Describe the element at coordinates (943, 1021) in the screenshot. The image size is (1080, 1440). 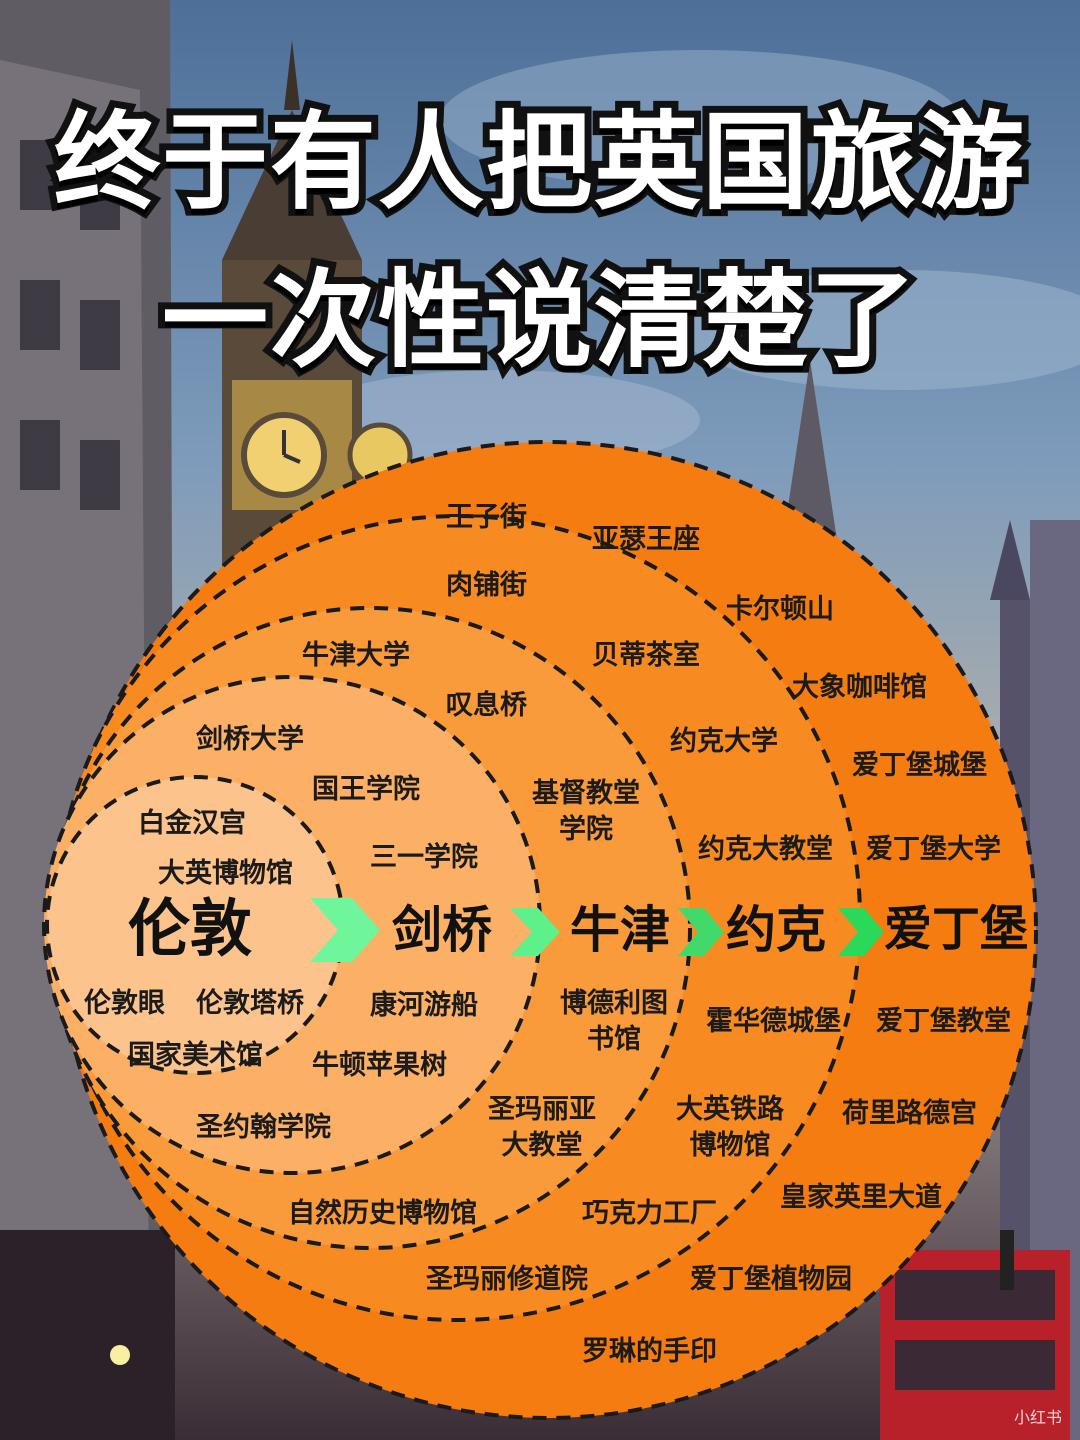
I see `attraction-label: 爱丁堡教堂` at that location.